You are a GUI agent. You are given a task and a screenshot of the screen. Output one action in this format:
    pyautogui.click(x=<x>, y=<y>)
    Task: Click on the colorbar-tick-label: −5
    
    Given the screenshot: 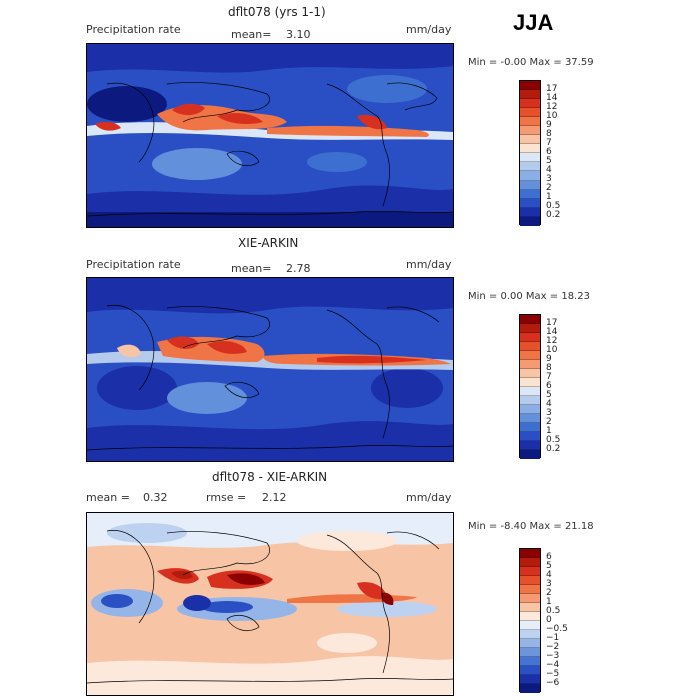 What is the action you would take?
    pyautogui.click(x=553, y=674)
    